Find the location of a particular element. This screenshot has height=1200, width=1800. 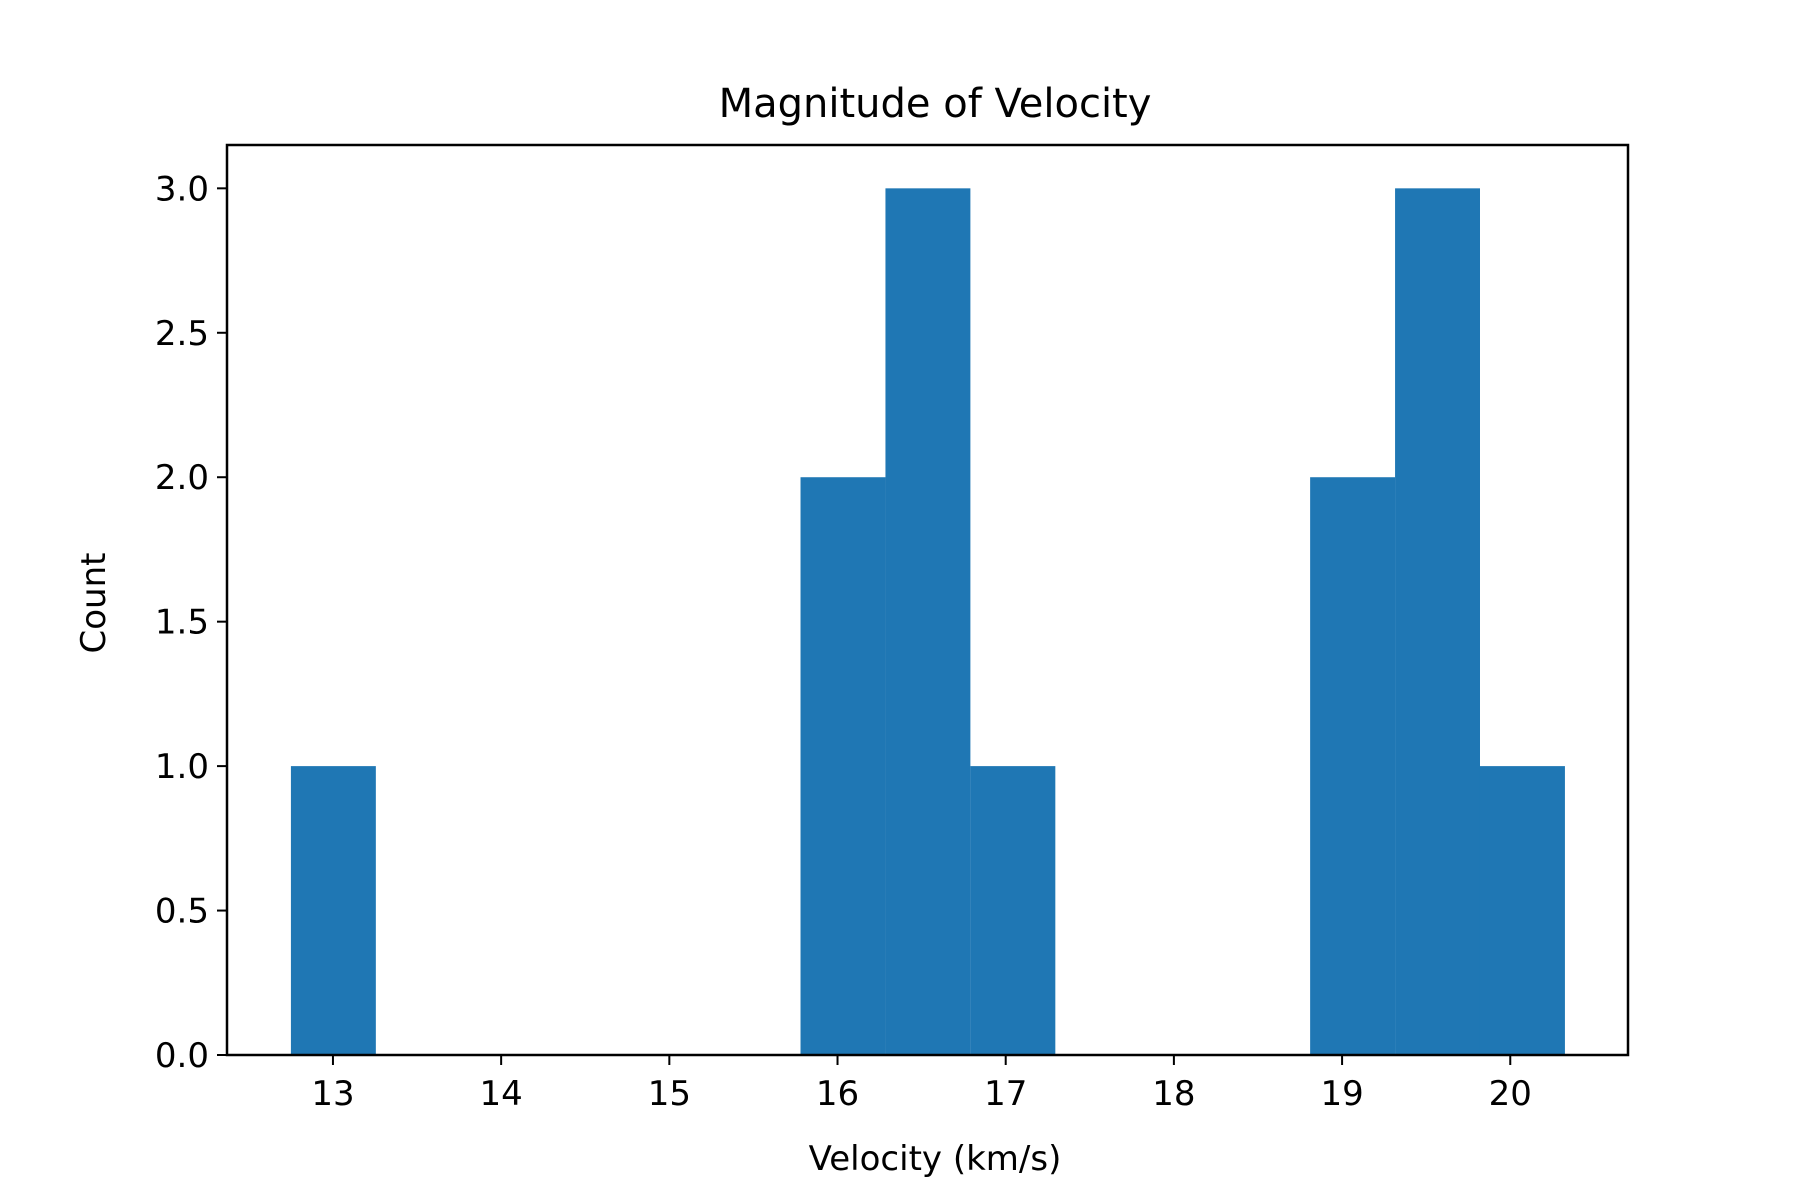

x-axis-label: Velocity (km/s) is located at coordinates (935, 1159).